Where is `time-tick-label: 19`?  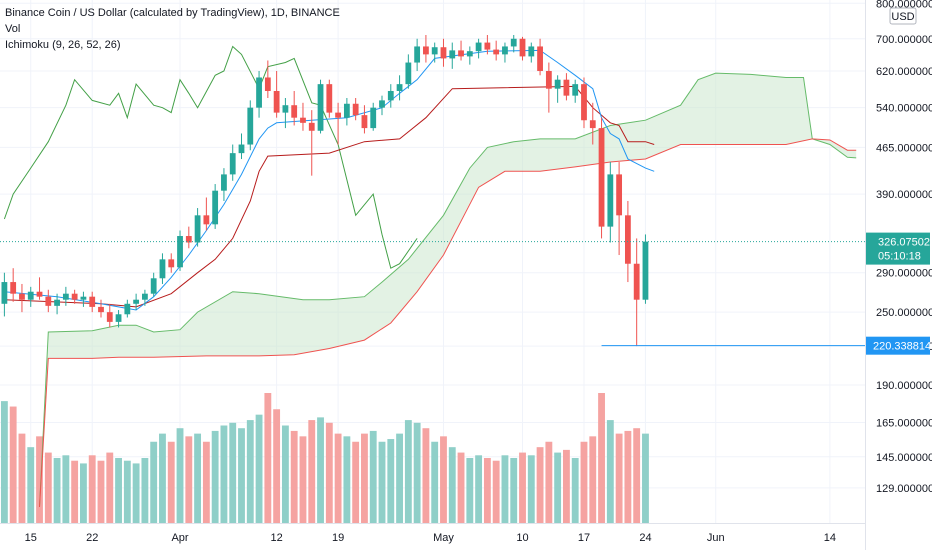 time-tick-label: 19 is located at coordinates (338, 538).